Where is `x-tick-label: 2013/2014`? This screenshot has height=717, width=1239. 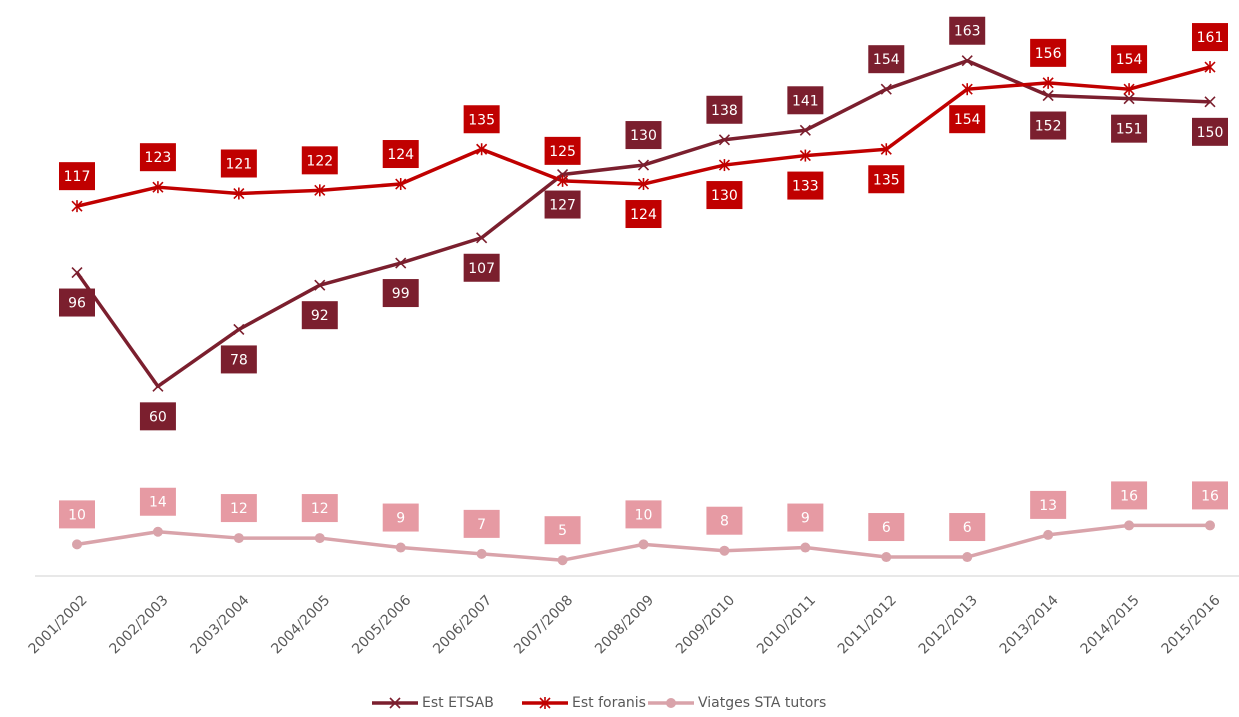
x-tick-label: 2013/2014 is located at coordinates (1029, 624).